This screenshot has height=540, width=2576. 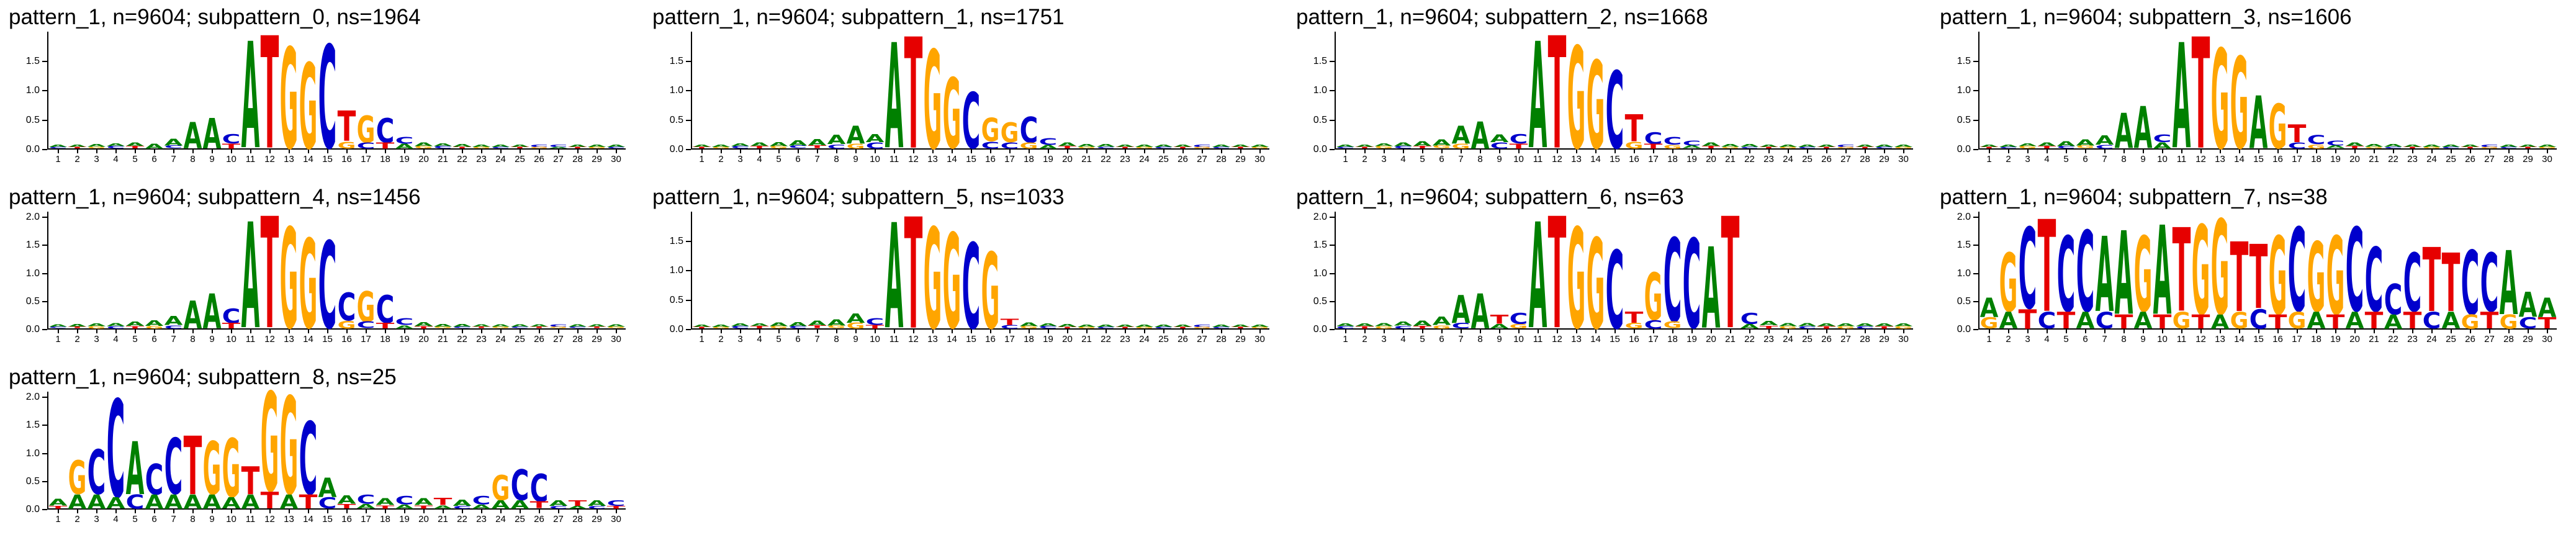 What do you see at coordinates (2200, 157) in the screenshot?
I see `x-tick: 12` at bounding box center [2200, 157].